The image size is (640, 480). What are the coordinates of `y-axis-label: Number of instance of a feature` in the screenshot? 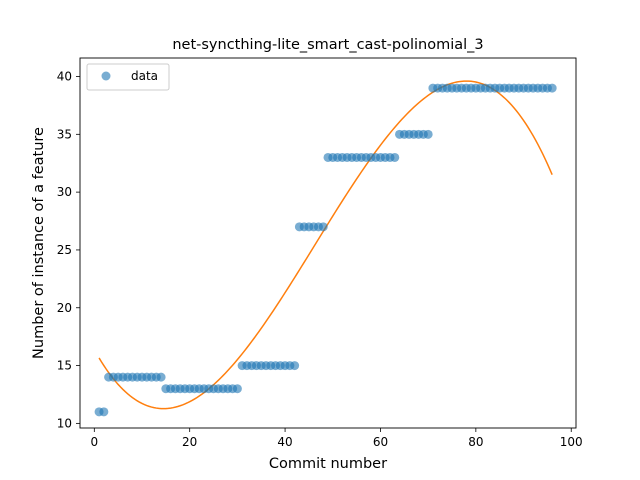 It's located at (39, 243).